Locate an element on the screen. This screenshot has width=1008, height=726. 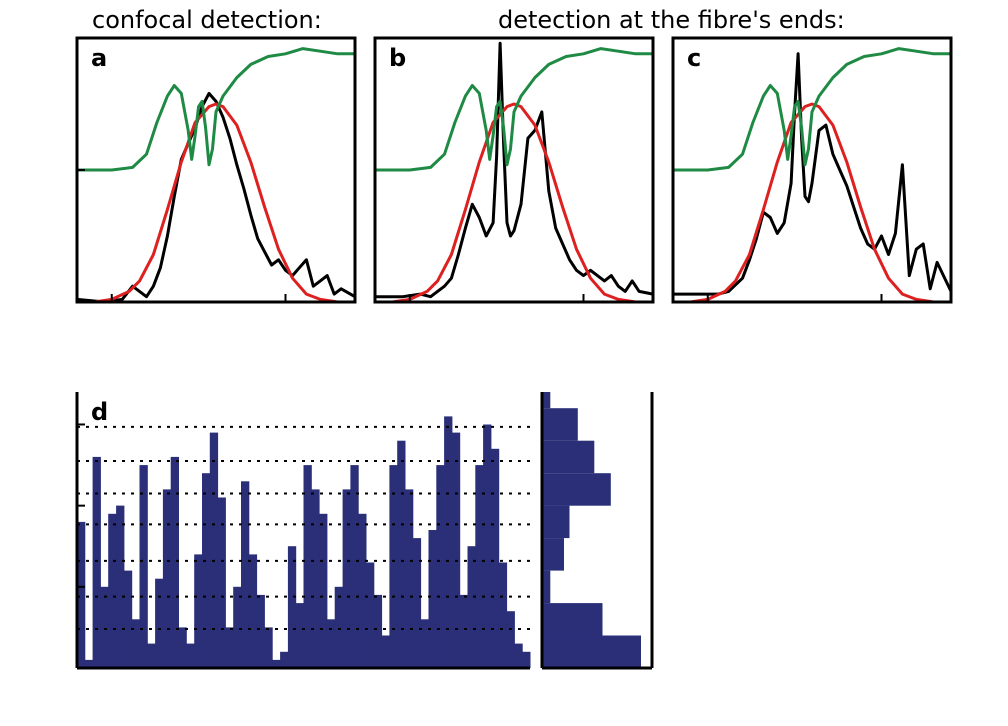
header-fibre-ends: detection at the fibre's ends: is located at coordinates (671, 20).